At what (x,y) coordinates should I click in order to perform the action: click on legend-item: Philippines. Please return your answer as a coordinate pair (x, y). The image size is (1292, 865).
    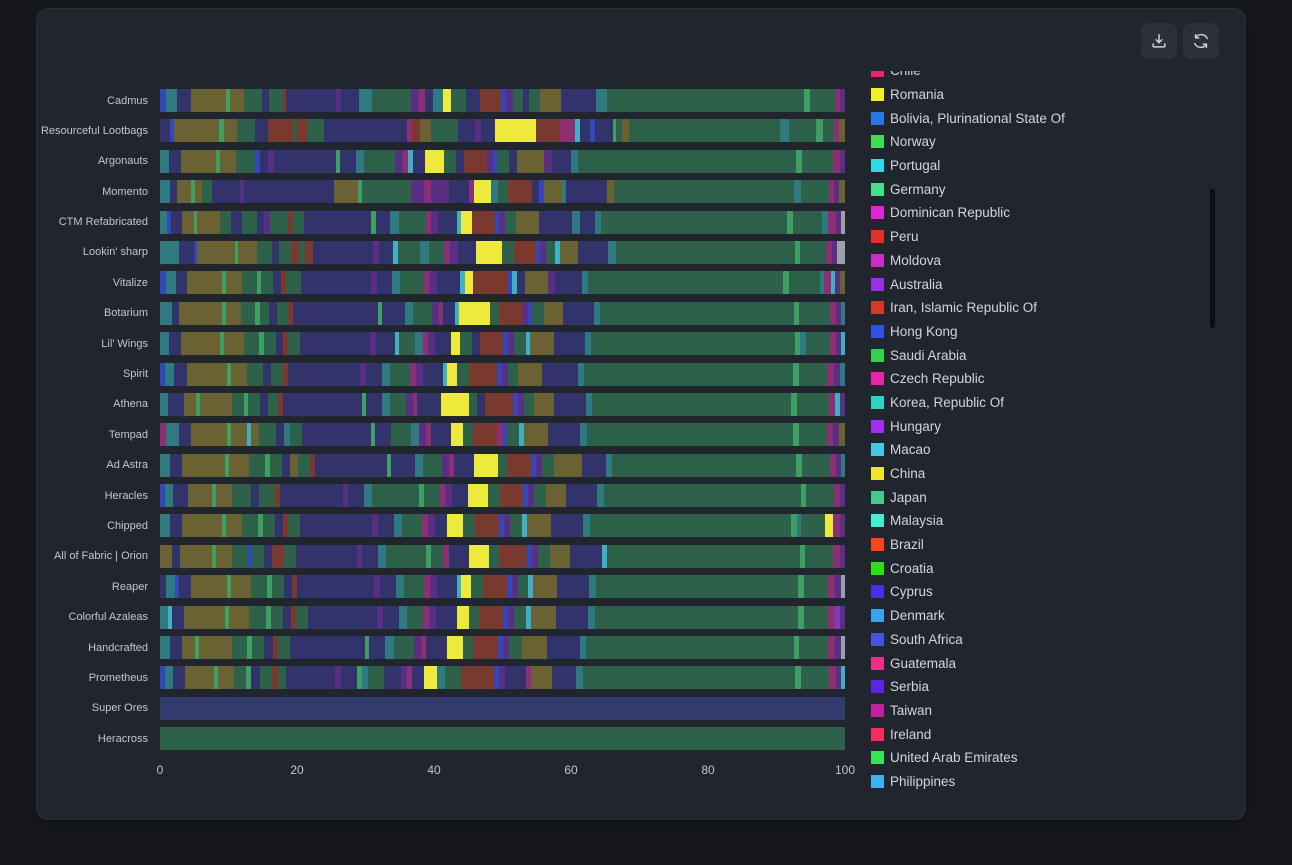
    Looking at the image, I should click on (1043, 782).